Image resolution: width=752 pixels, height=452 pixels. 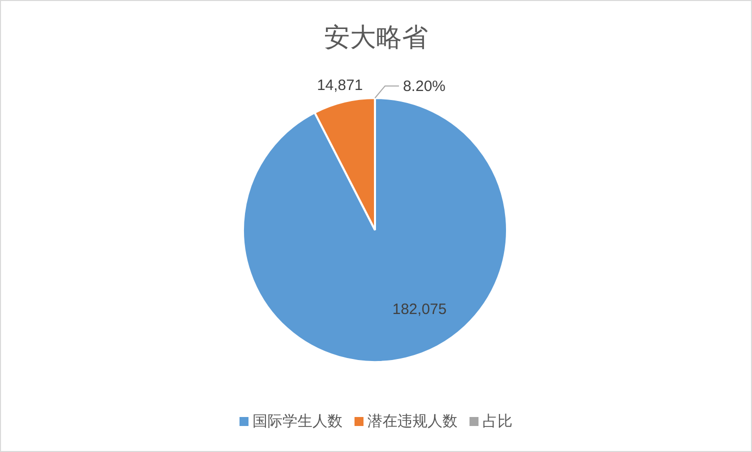 What do you see at coordinates (413, 421) in the screenshot?
I see `legend-label: 潜在违规人数` at bounding box center [413, 421].